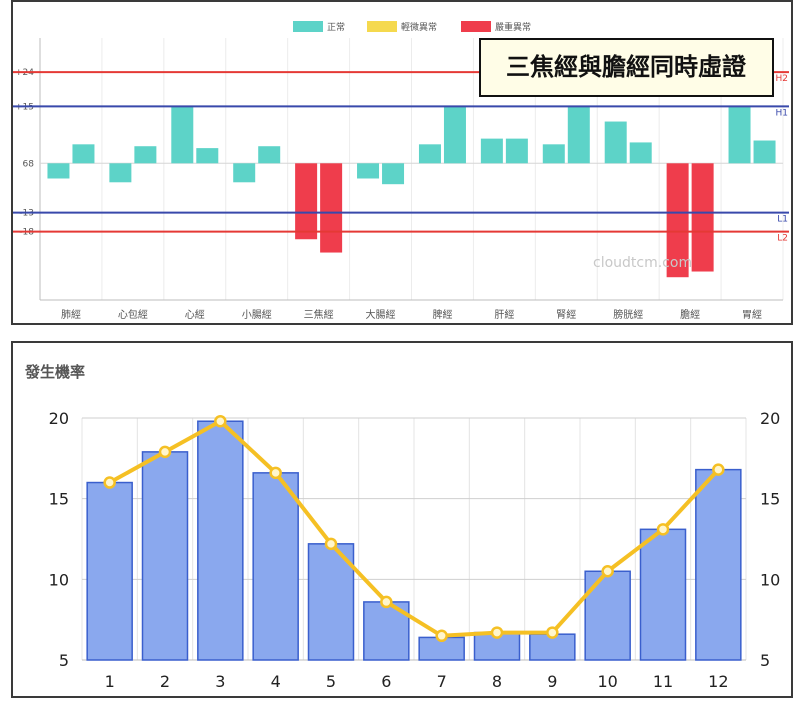 The height and width of the screenshot is (713, 800). What do you see at coordinates (513, 27) in the screenshot?
I see `legend-label: 嚴重異常` at bounding box center [513, 27].